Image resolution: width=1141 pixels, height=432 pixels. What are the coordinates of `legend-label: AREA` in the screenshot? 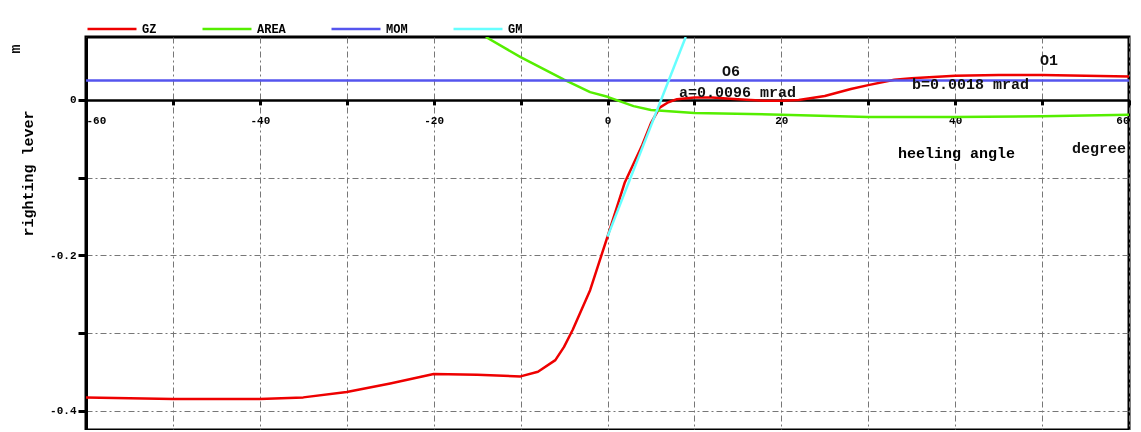 It's located at (272, 30).